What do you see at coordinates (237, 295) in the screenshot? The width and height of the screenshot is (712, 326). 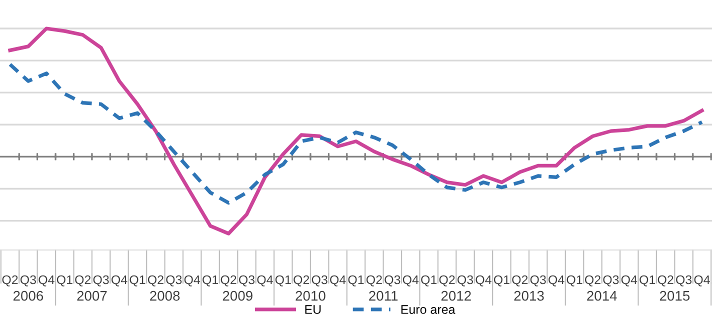 I see `text: 2009` at bounding box center [237, 295].